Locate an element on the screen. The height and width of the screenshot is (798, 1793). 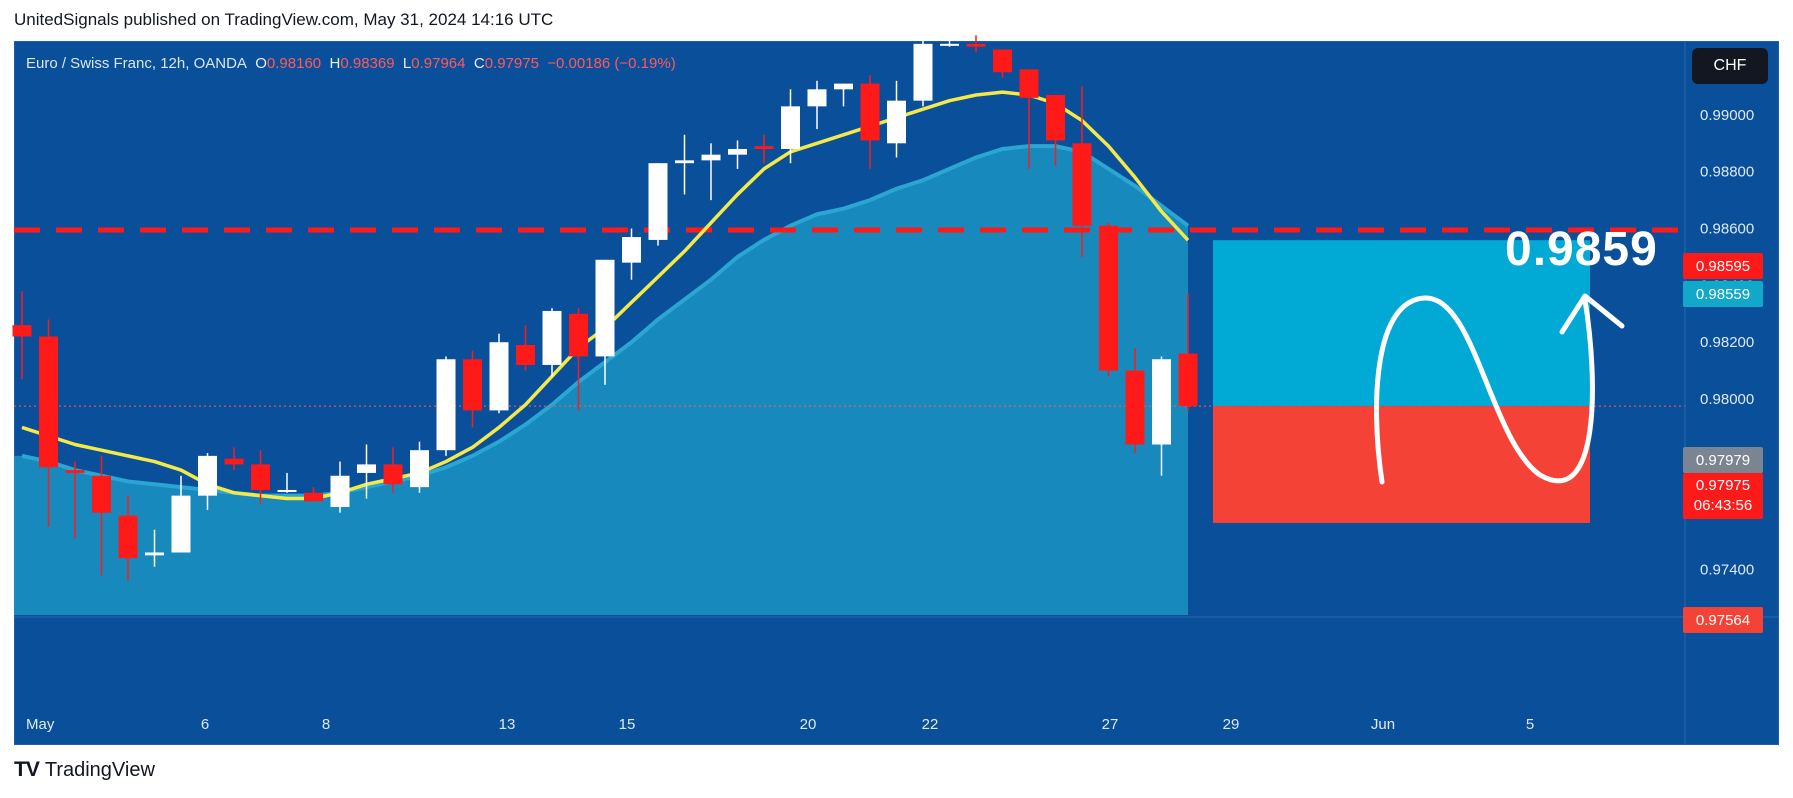
legend-change: −0.00186 (−0.19%) is located at coordinates (611, 63).